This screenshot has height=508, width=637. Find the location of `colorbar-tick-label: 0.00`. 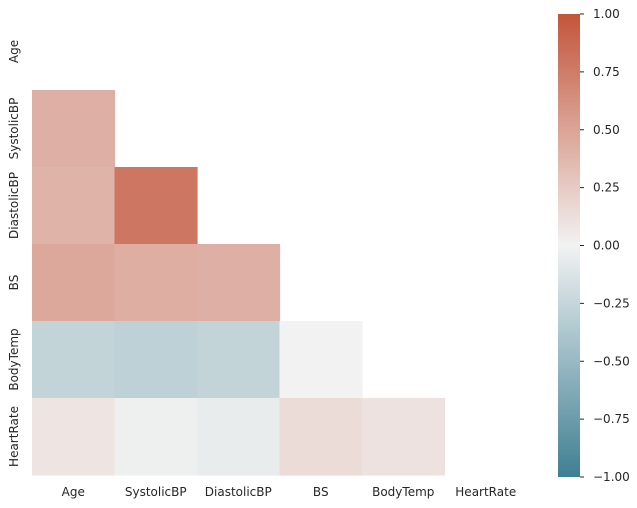

colorbar-tick-label: 0.00 is located at coordinates (606, 246).